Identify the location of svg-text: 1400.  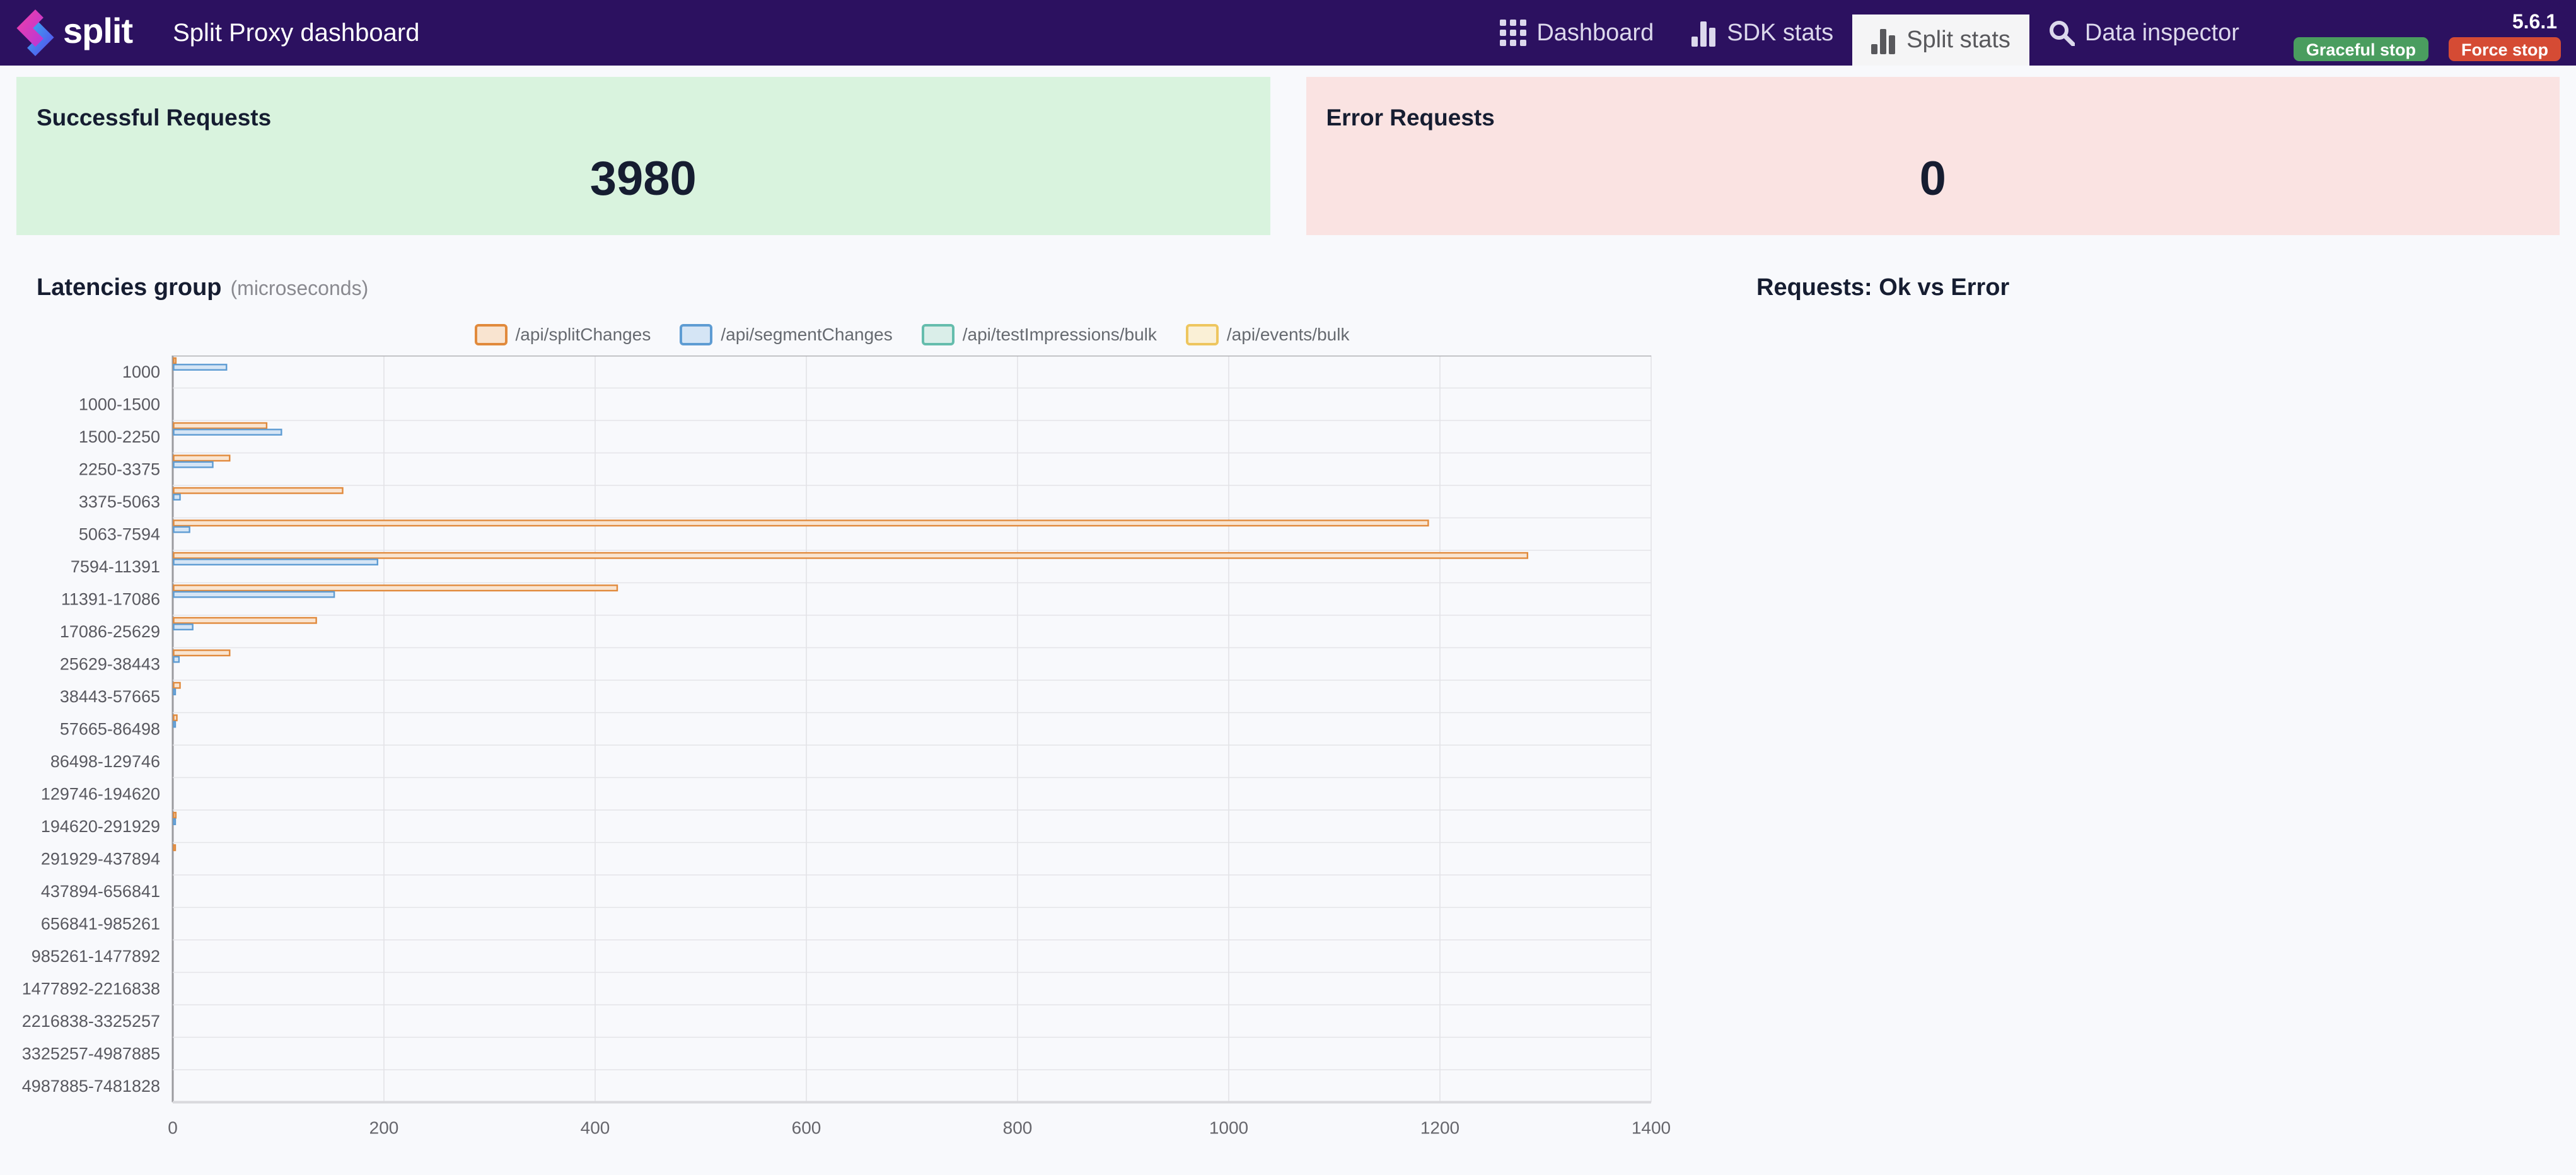
(1651, 1128).